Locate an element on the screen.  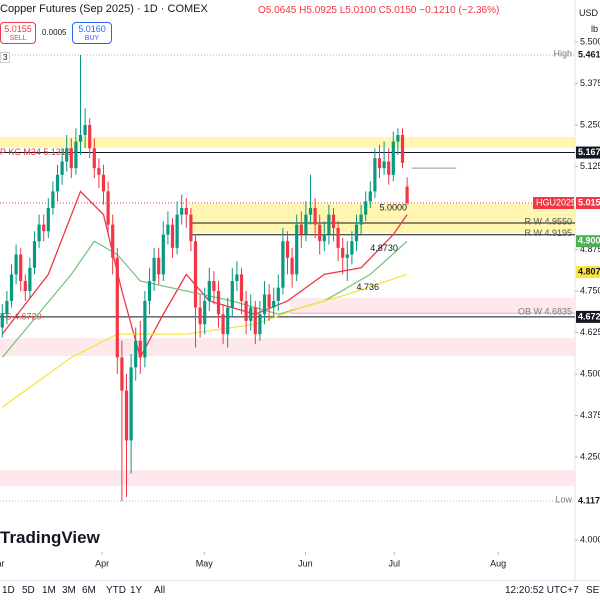
range-button: 5D is located at coordinates (28, 590).